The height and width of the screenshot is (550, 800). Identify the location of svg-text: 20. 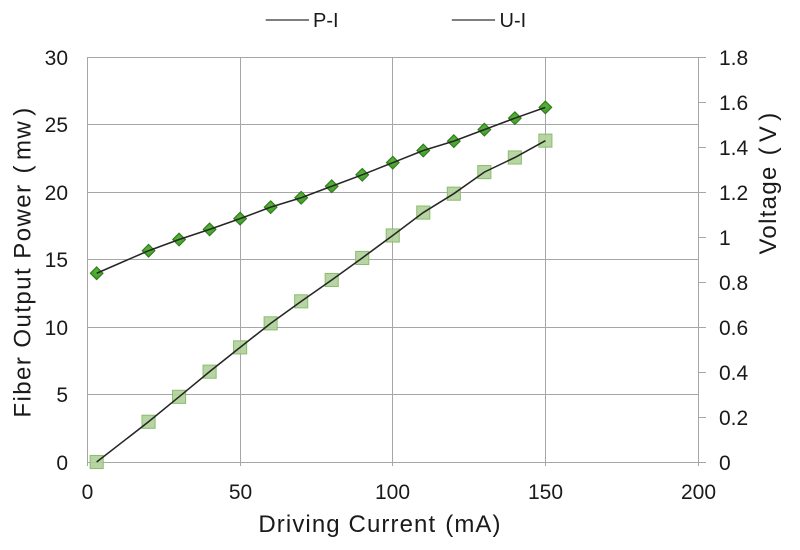
(56, 193).